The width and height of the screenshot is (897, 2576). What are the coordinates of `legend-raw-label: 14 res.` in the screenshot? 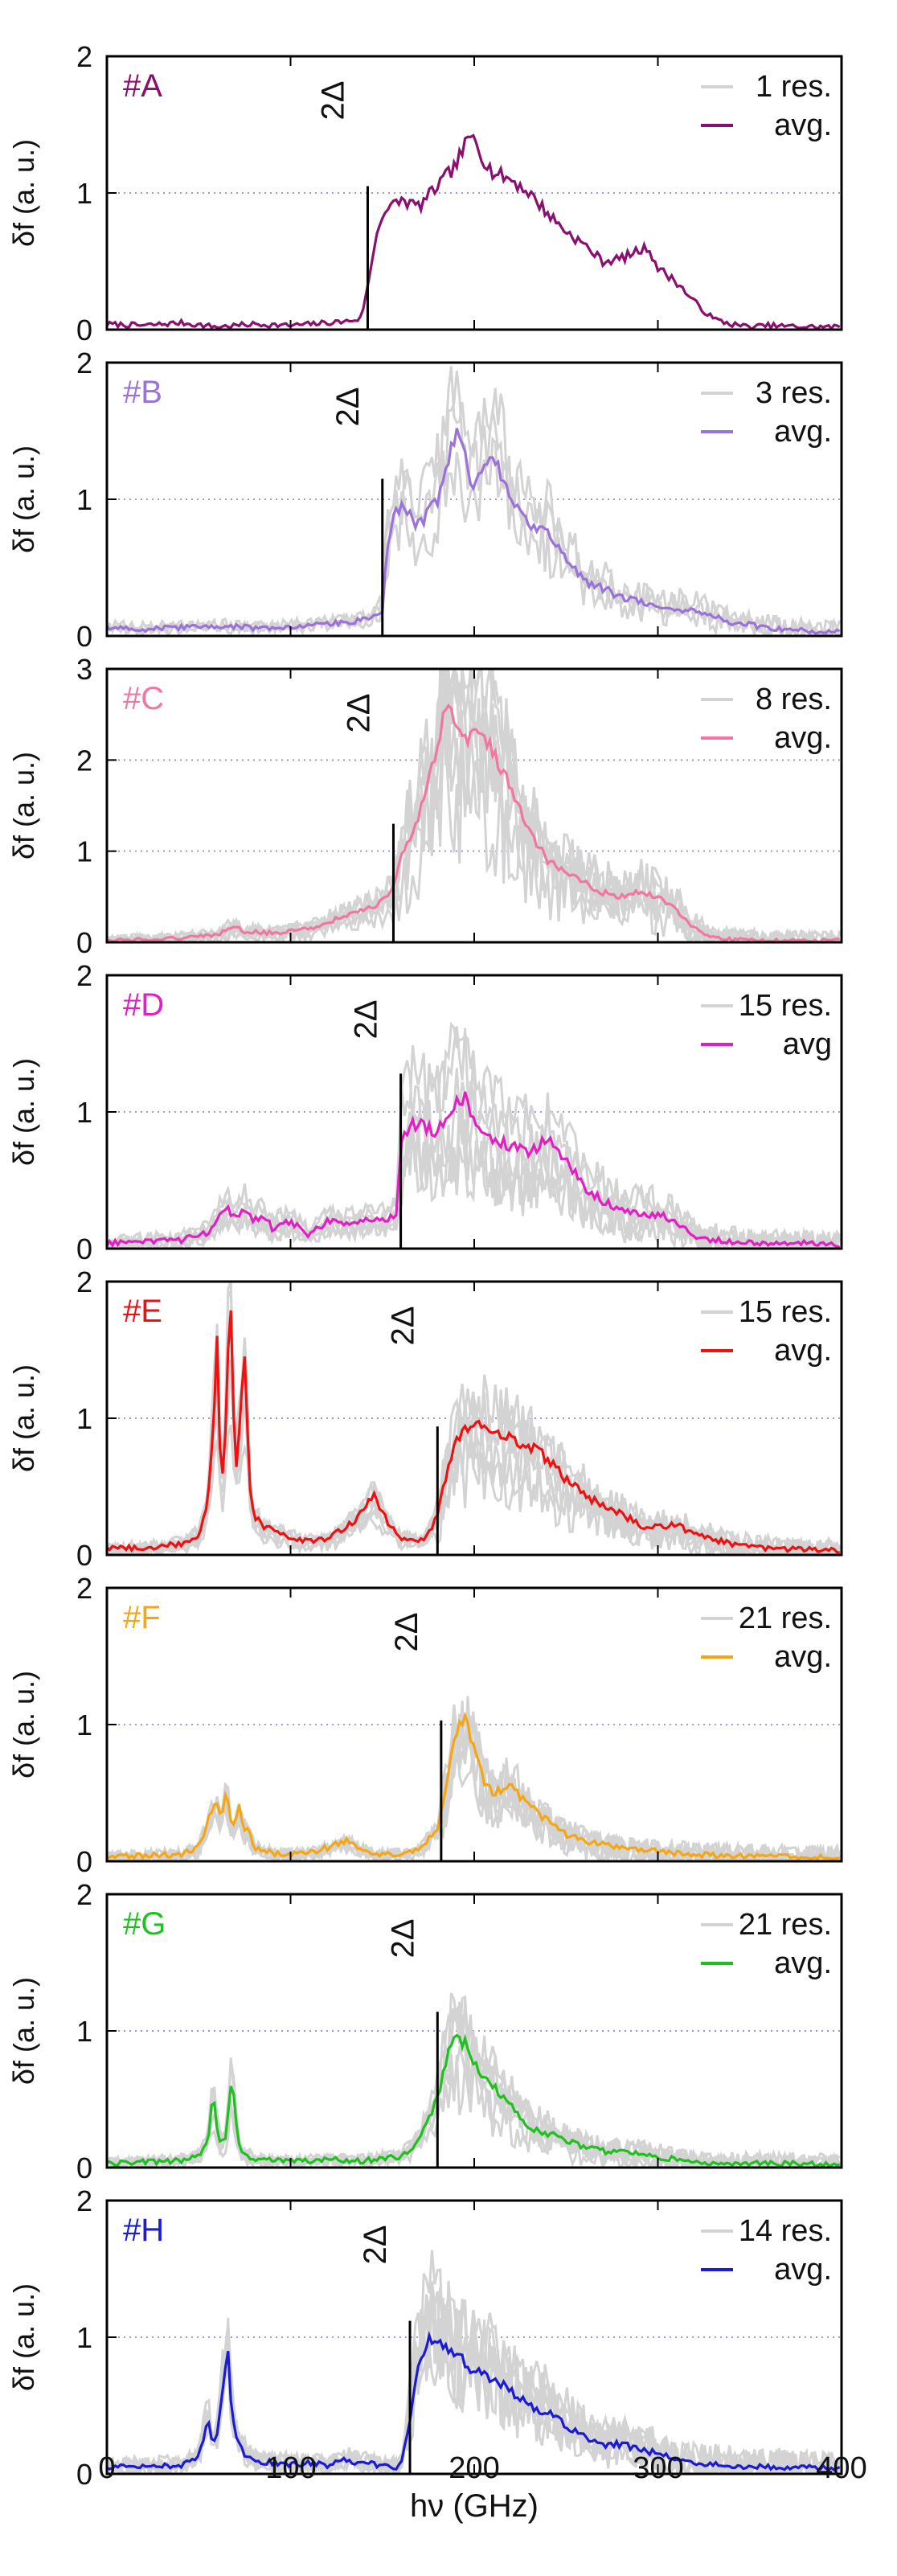 It's located at (785, 2231).